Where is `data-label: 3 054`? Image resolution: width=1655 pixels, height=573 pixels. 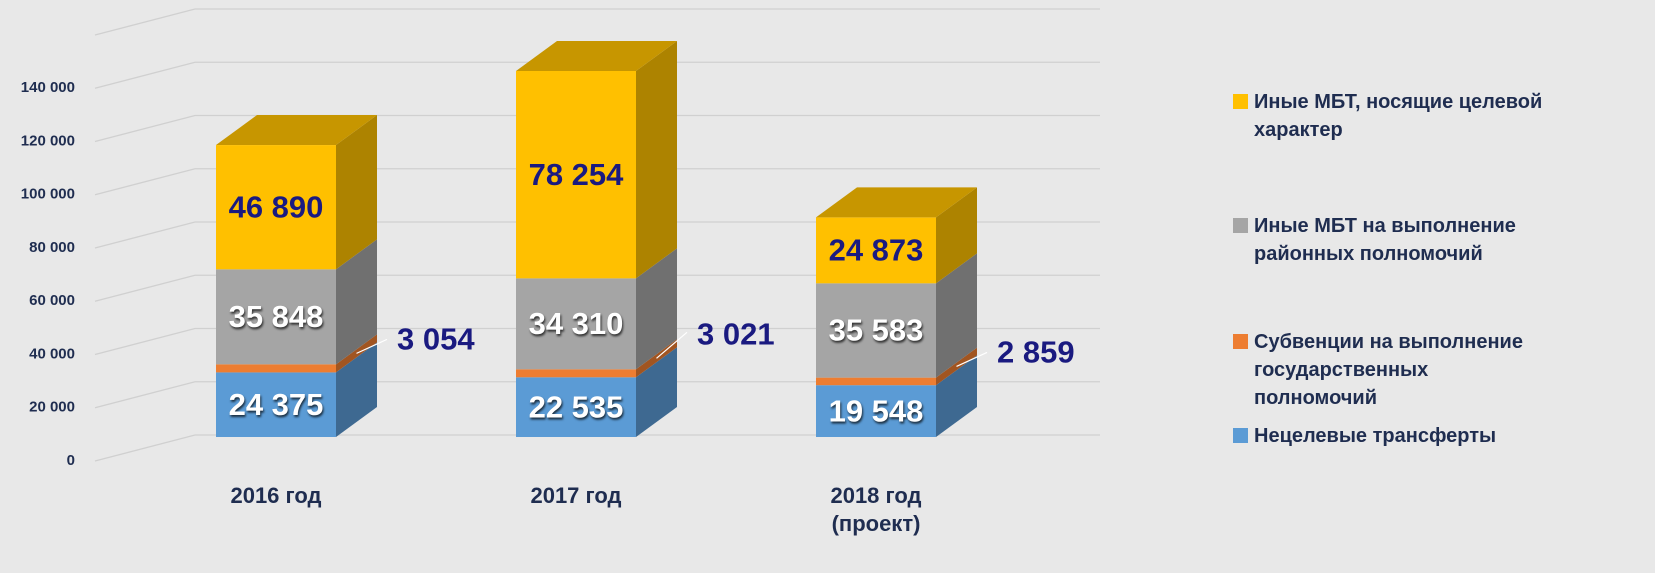 data-label: 3 054 is located at coordinates (436, 339).